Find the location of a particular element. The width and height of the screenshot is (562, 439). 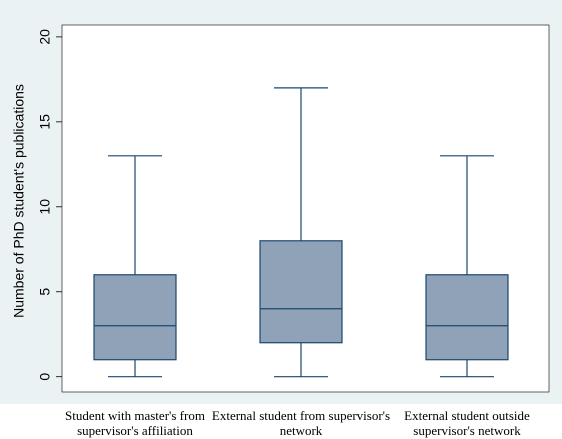

y-tick-label: 20 is located at coordinates (45, 37).